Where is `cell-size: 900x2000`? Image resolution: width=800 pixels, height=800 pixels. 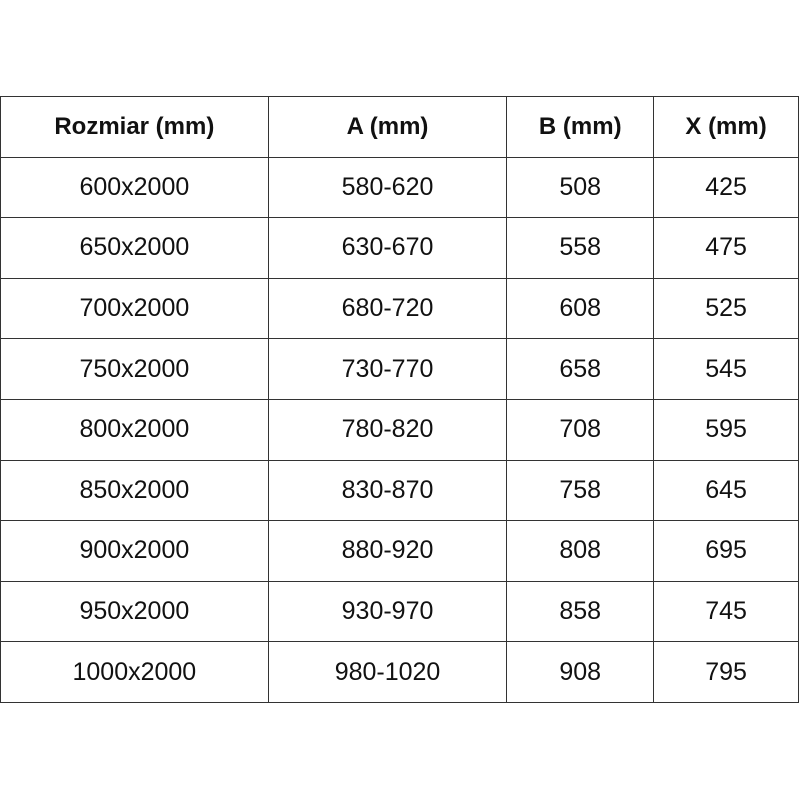 cell-size: 900x2000 is located at coordinates (134, 551).